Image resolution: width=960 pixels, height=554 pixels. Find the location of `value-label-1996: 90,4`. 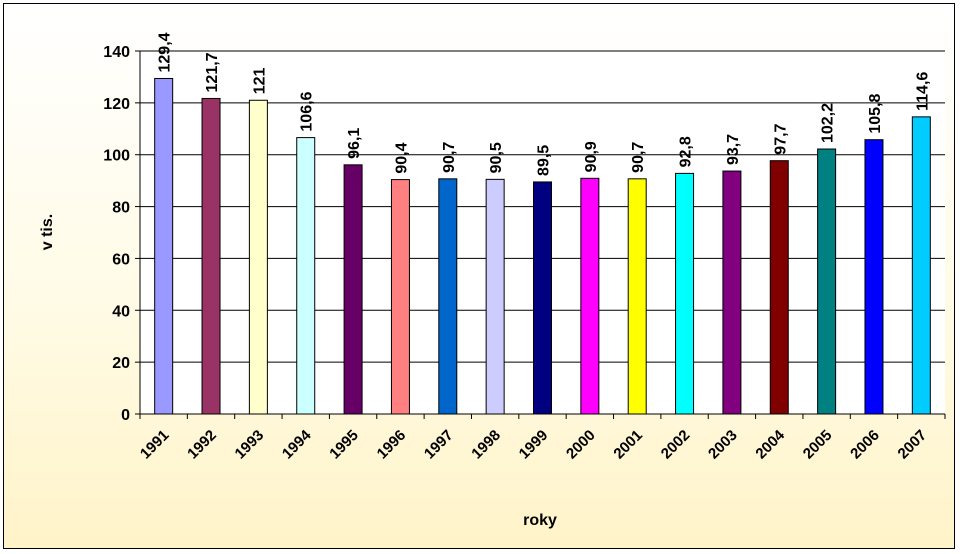

value-label-1996: 90,4 is located at coordinates (401, 157).